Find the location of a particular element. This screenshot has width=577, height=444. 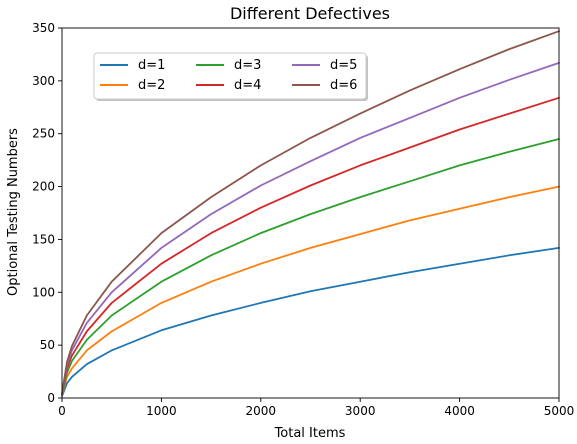

x-tick-label: 3000 is located at coordinates (360, 411).